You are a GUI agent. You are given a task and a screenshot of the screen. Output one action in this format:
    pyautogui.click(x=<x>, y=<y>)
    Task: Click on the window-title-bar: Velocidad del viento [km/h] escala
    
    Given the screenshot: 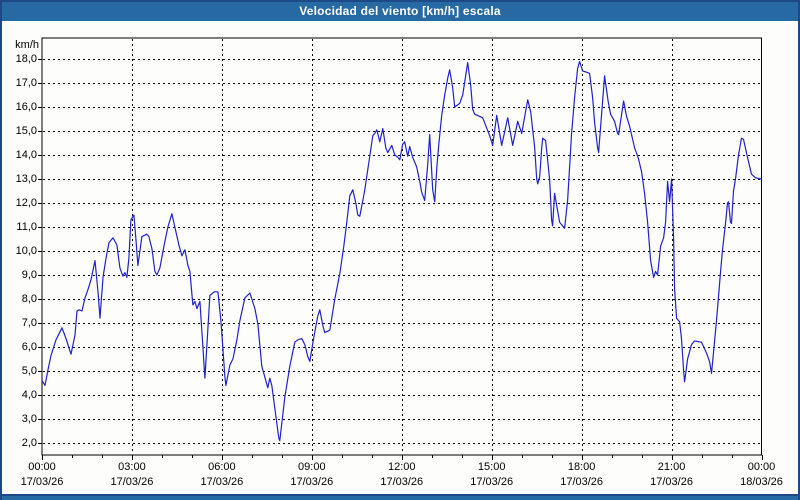 What is the action you would take?
    pyautogui.click(x=400, y=11)
    